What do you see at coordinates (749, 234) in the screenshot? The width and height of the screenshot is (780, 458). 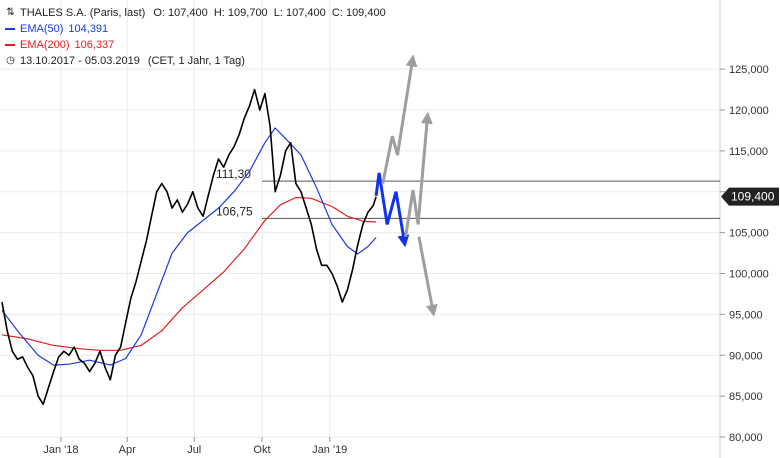 I see `y-tick-label: 105,000` at bounding box center [749, 234].